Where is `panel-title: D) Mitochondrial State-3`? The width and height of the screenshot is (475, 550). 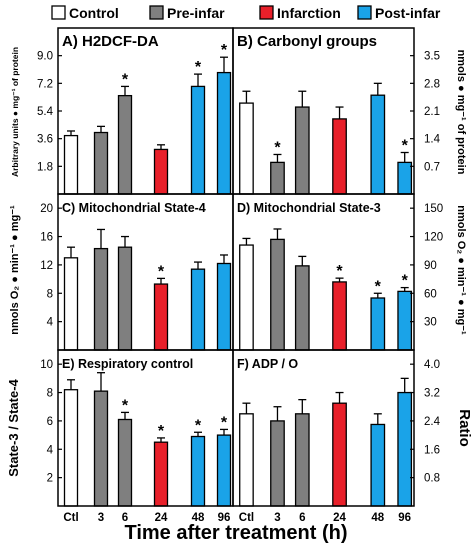 panel-title: D) Mitochondrial State-3 is located at coordinates (309, 208).